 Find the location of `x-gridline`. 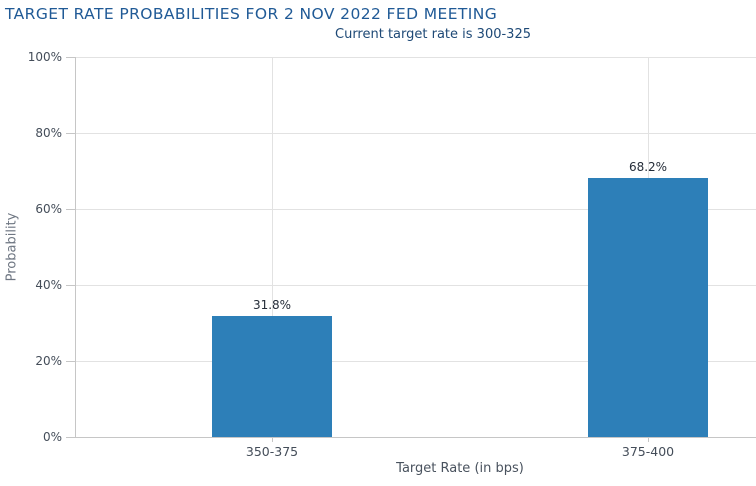

x-gridline is located at coordinates (272, 247).